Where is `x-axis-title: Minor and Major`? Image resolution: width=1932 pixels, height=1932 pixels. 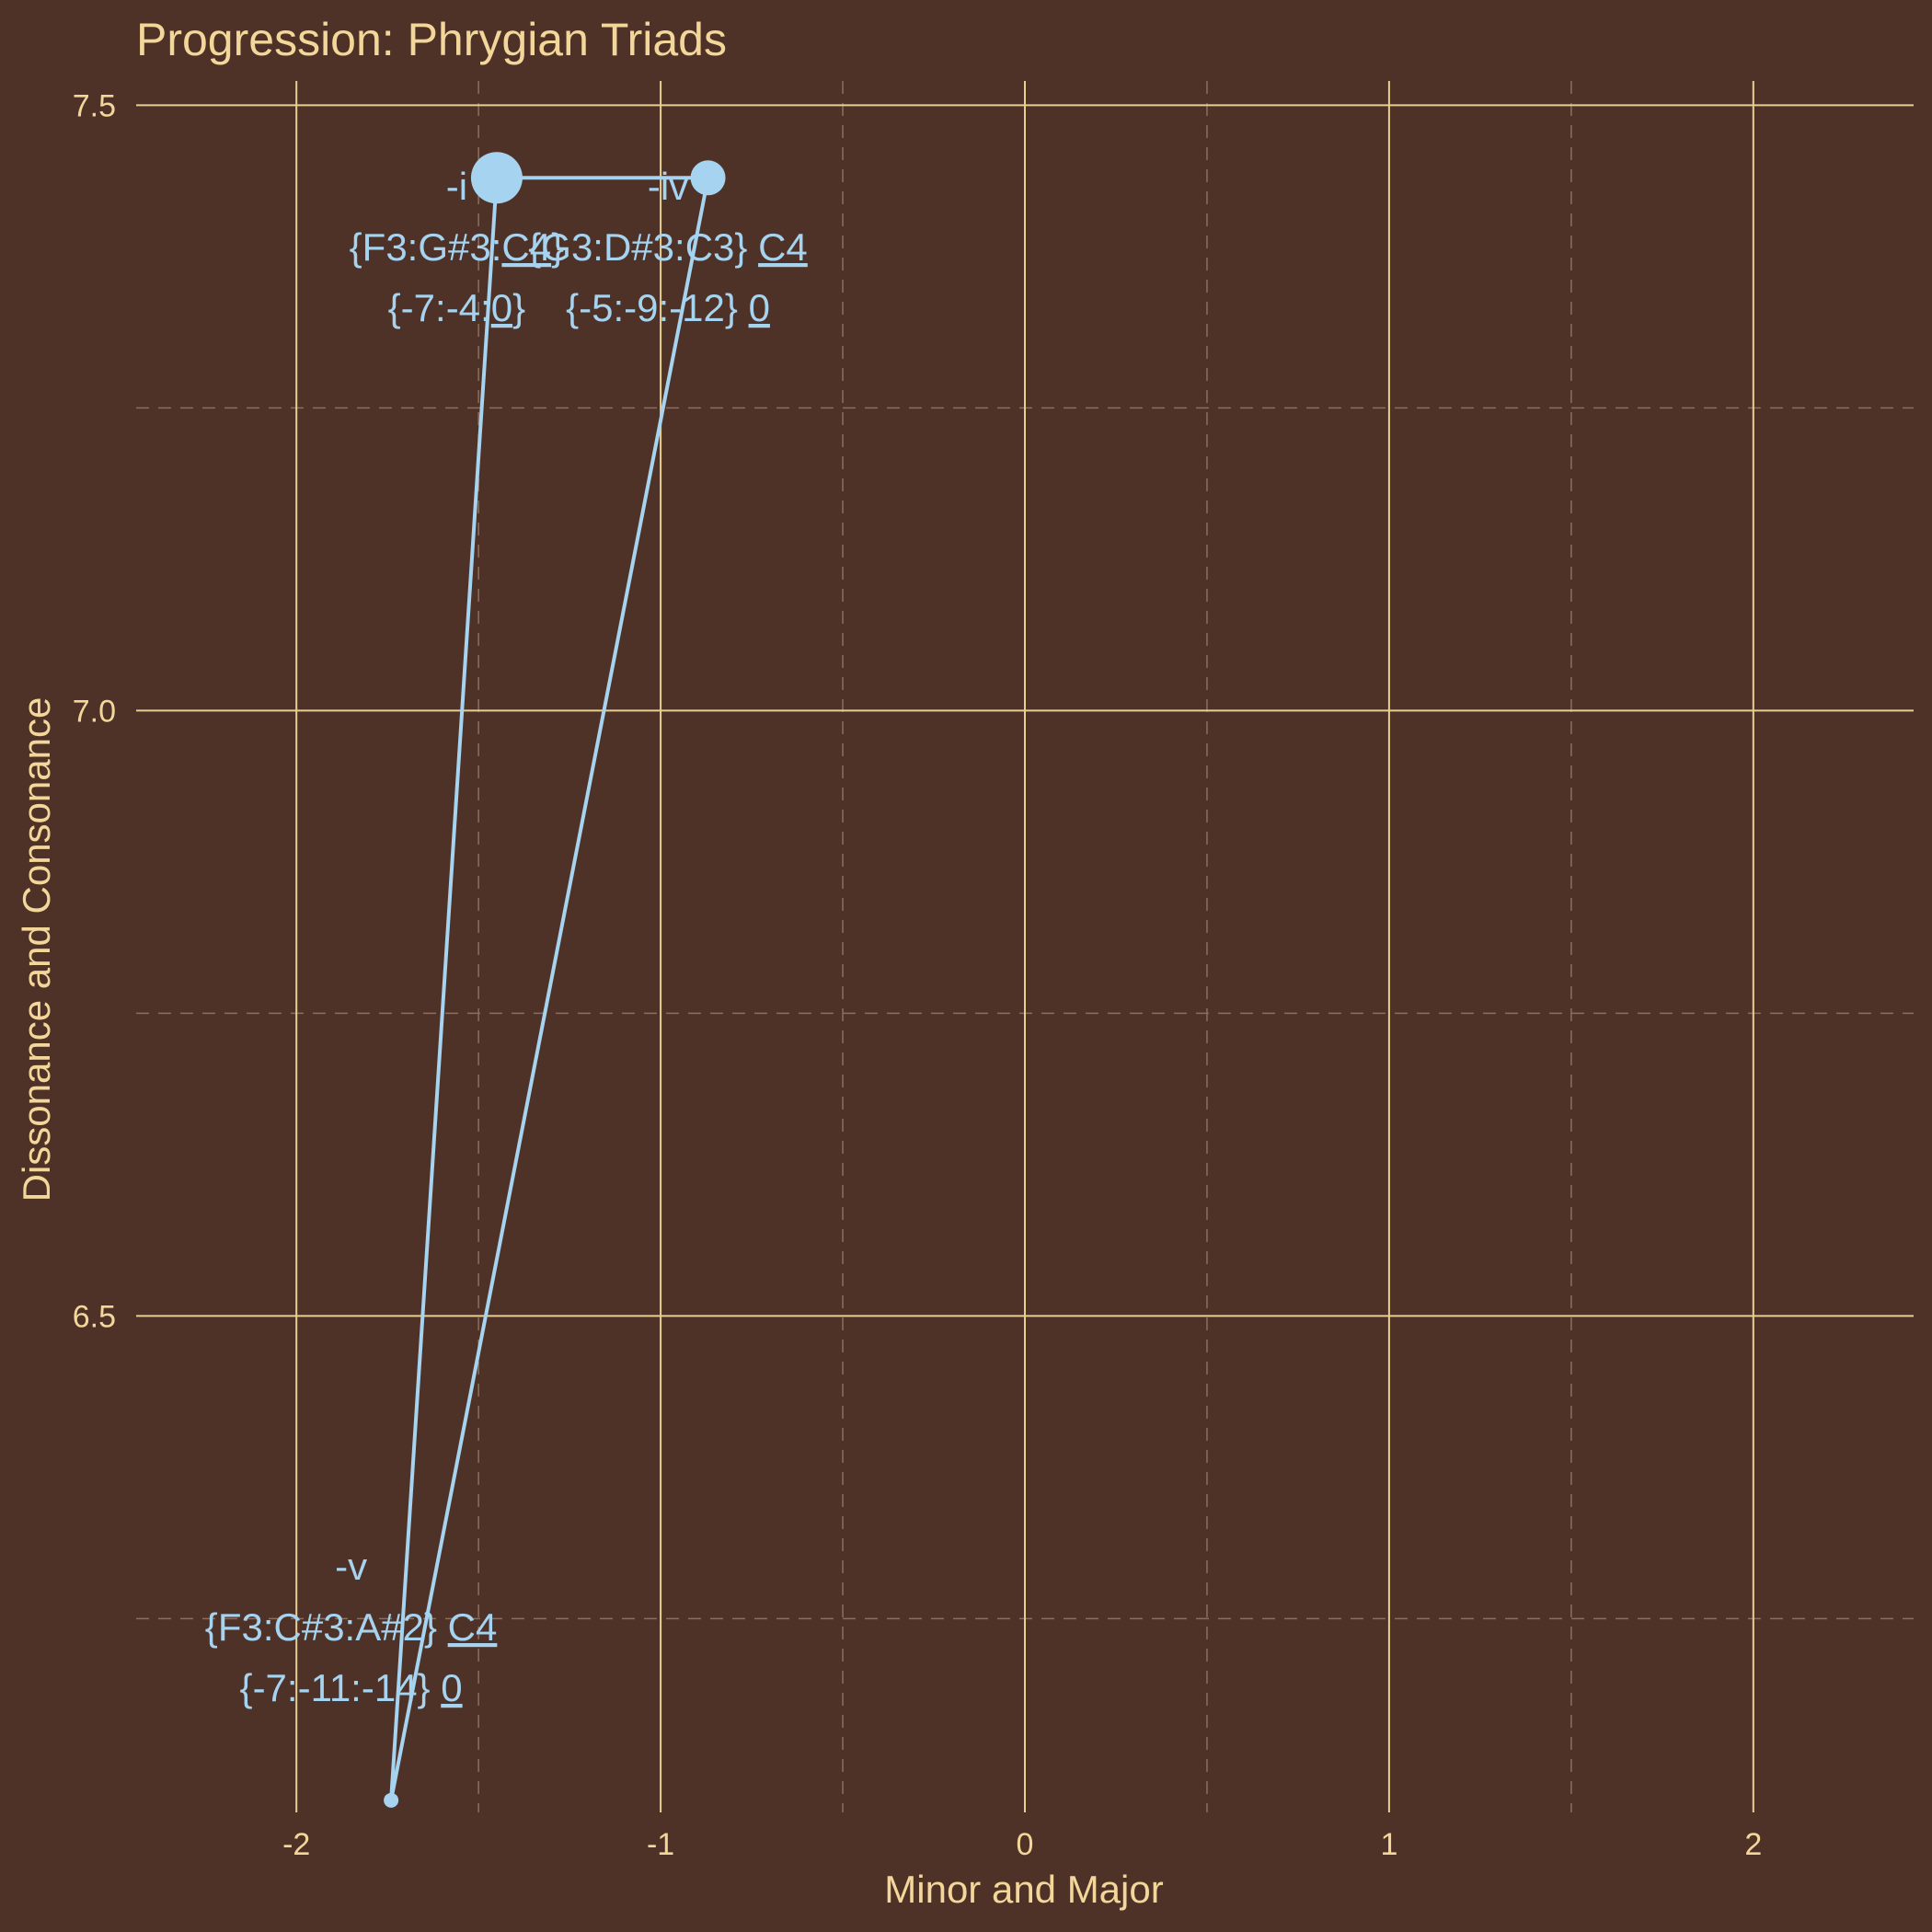 x-axis-title: Minor and Major is located at coordinates (1023, 1890).